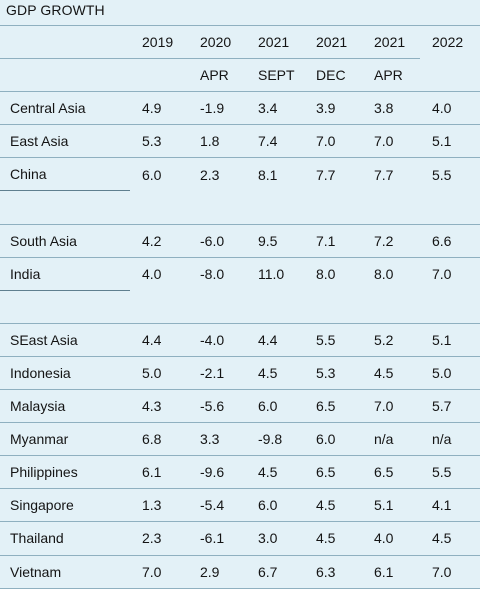 The height and width of the screenshot is (589, 480). Describe the element at coordinates (275, 571) in the screenshot. I see `growth-value-cell: 6.7` at that location.